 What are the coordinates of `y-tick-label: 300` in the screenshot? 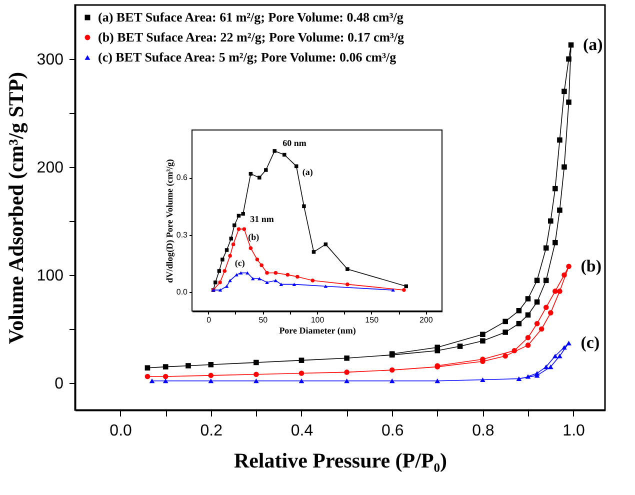 It's located at (50, 60).